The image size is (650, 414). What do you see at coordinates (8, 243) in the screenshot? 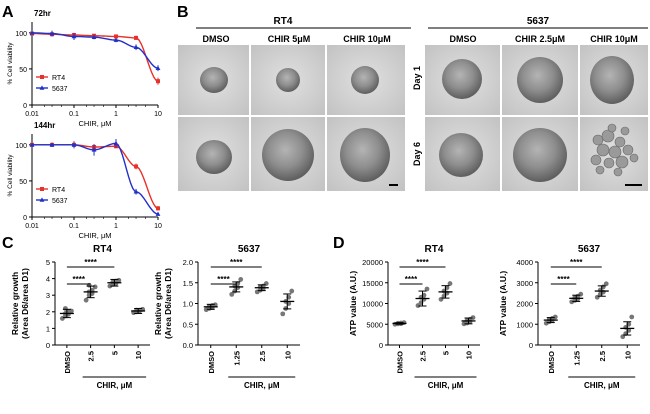
I see `panel-letter-c: C` at bounding box center [8, 243].